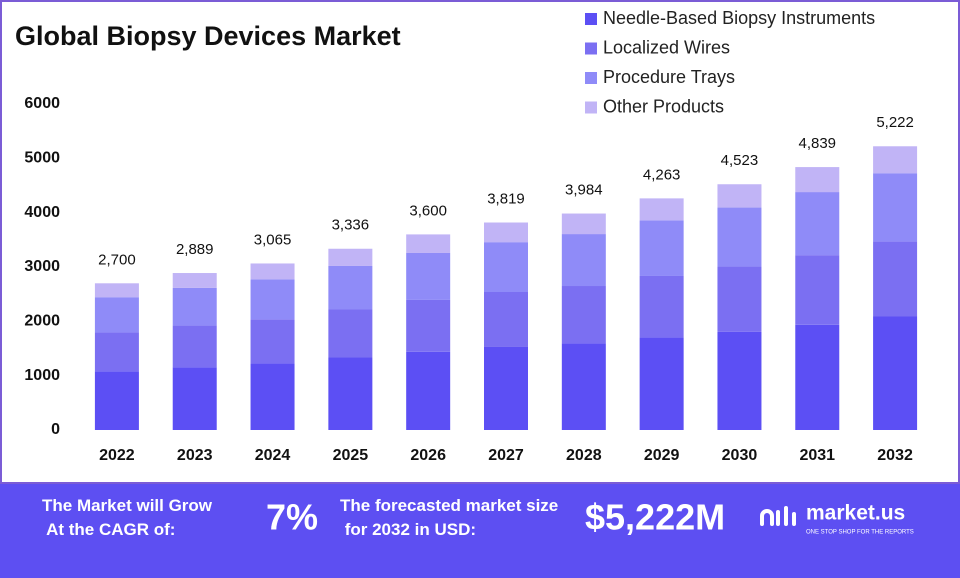 The image size is (960, 578). What do you see at coordinates (55, 429) in the screenshot?
I see `y-tick-label: 0` at bounding box center [55, 429].